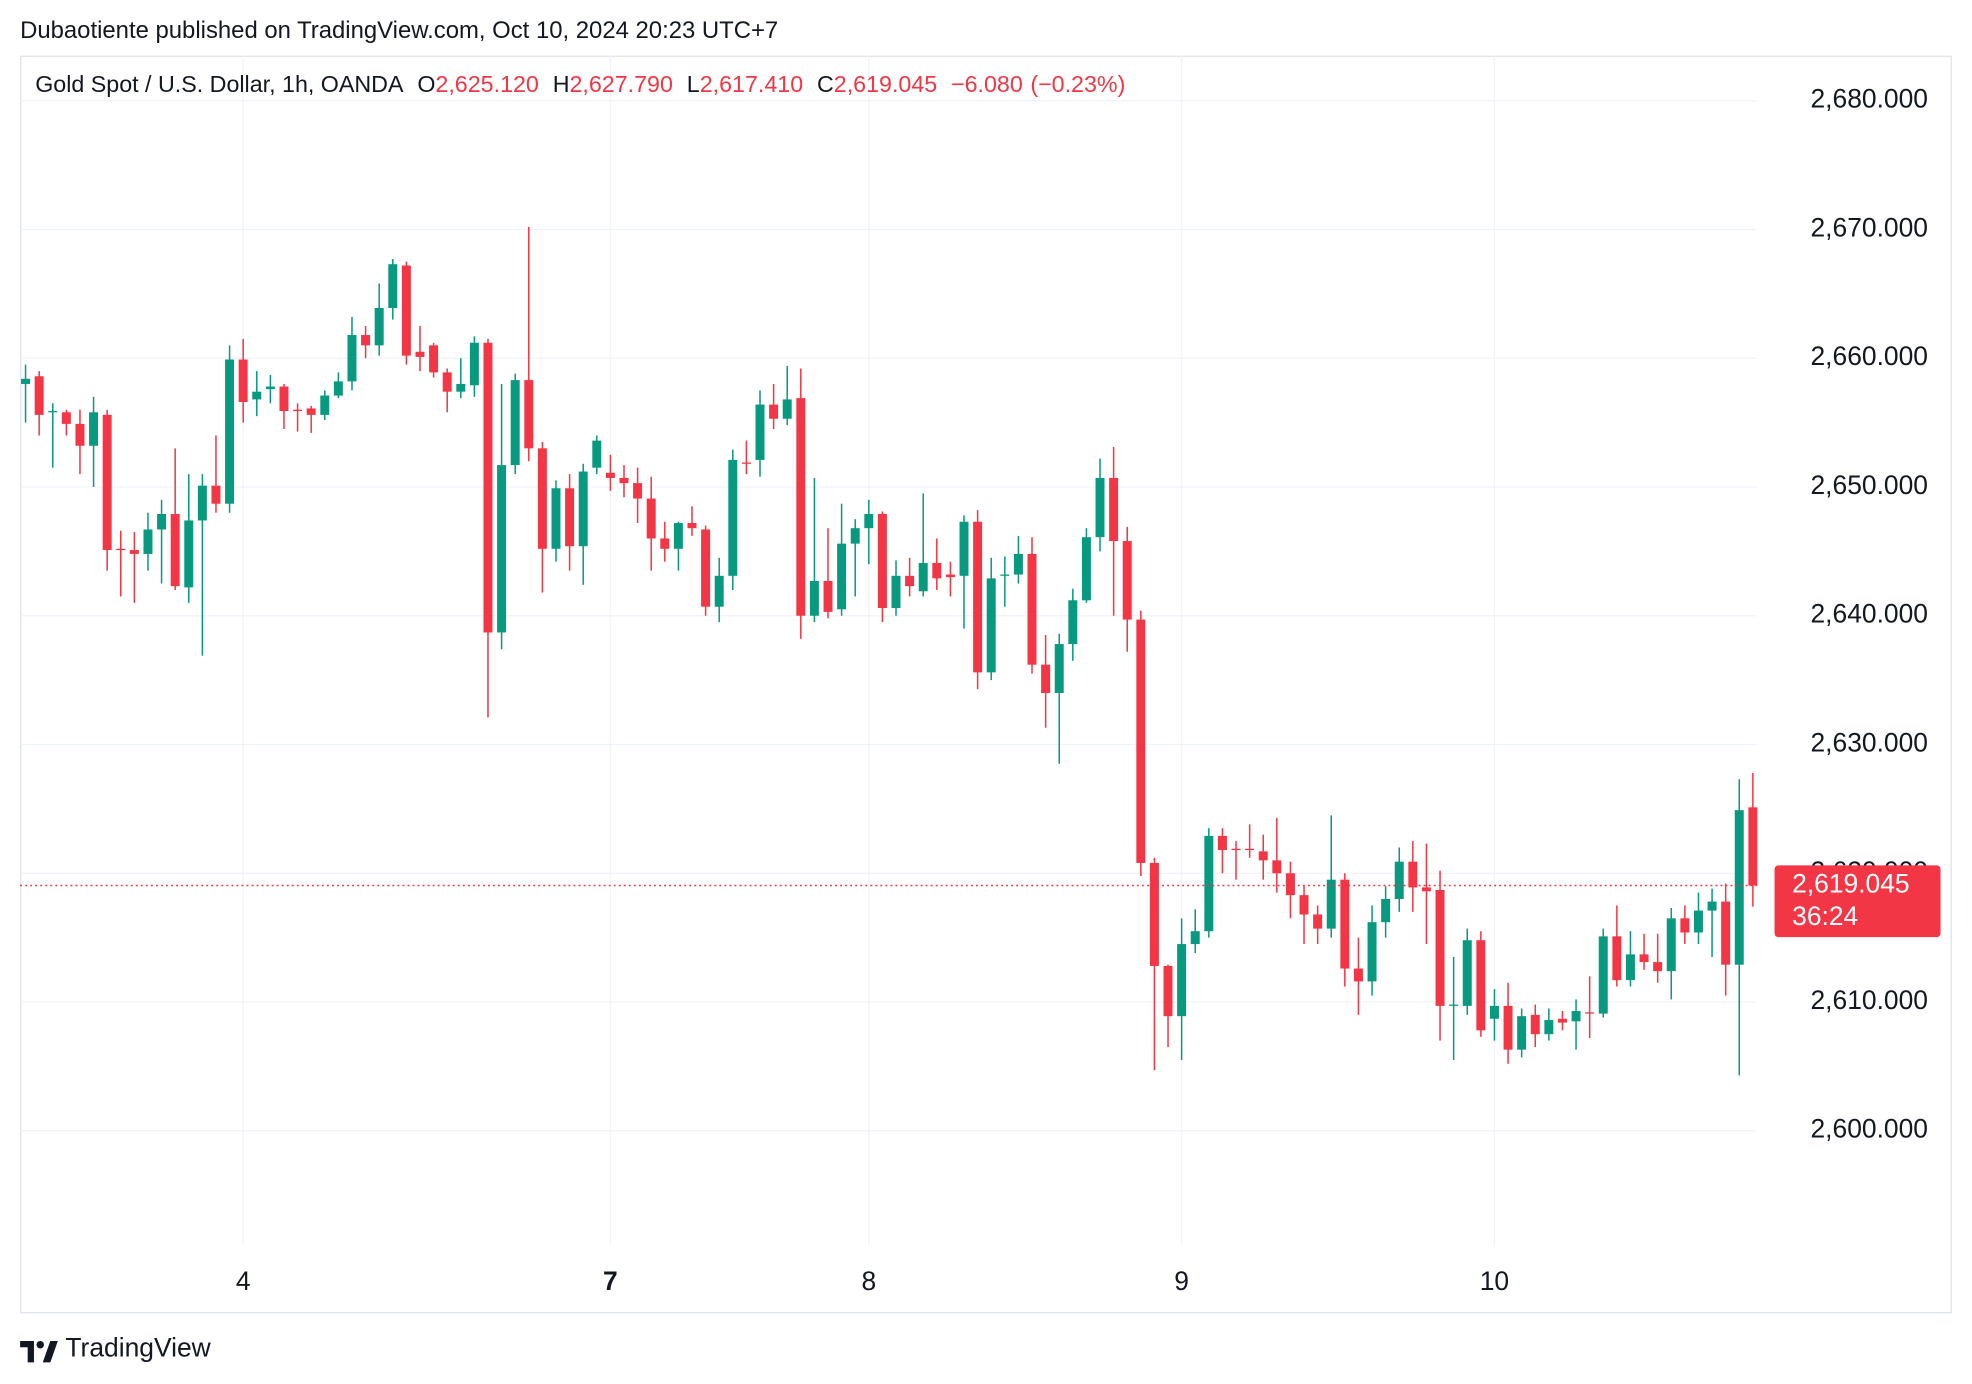  I want to click on legend-value: 2,619.045, so click(885, 84).